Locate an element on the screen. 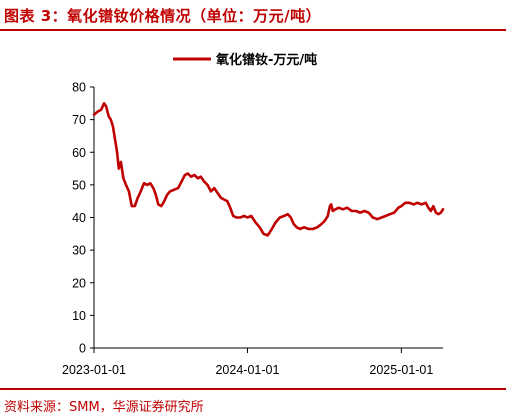 The height and width of the screenshot is (419, 506). y-tick-label: 70 is located at coordinates (79, 120).